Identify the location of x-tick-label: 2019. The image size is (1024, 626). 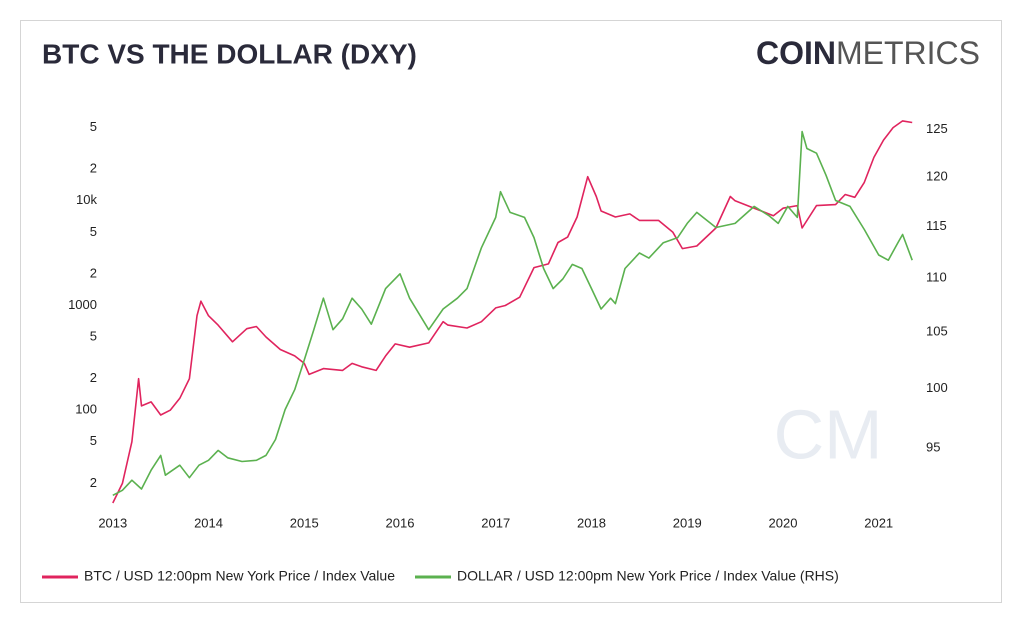
(687, 522).